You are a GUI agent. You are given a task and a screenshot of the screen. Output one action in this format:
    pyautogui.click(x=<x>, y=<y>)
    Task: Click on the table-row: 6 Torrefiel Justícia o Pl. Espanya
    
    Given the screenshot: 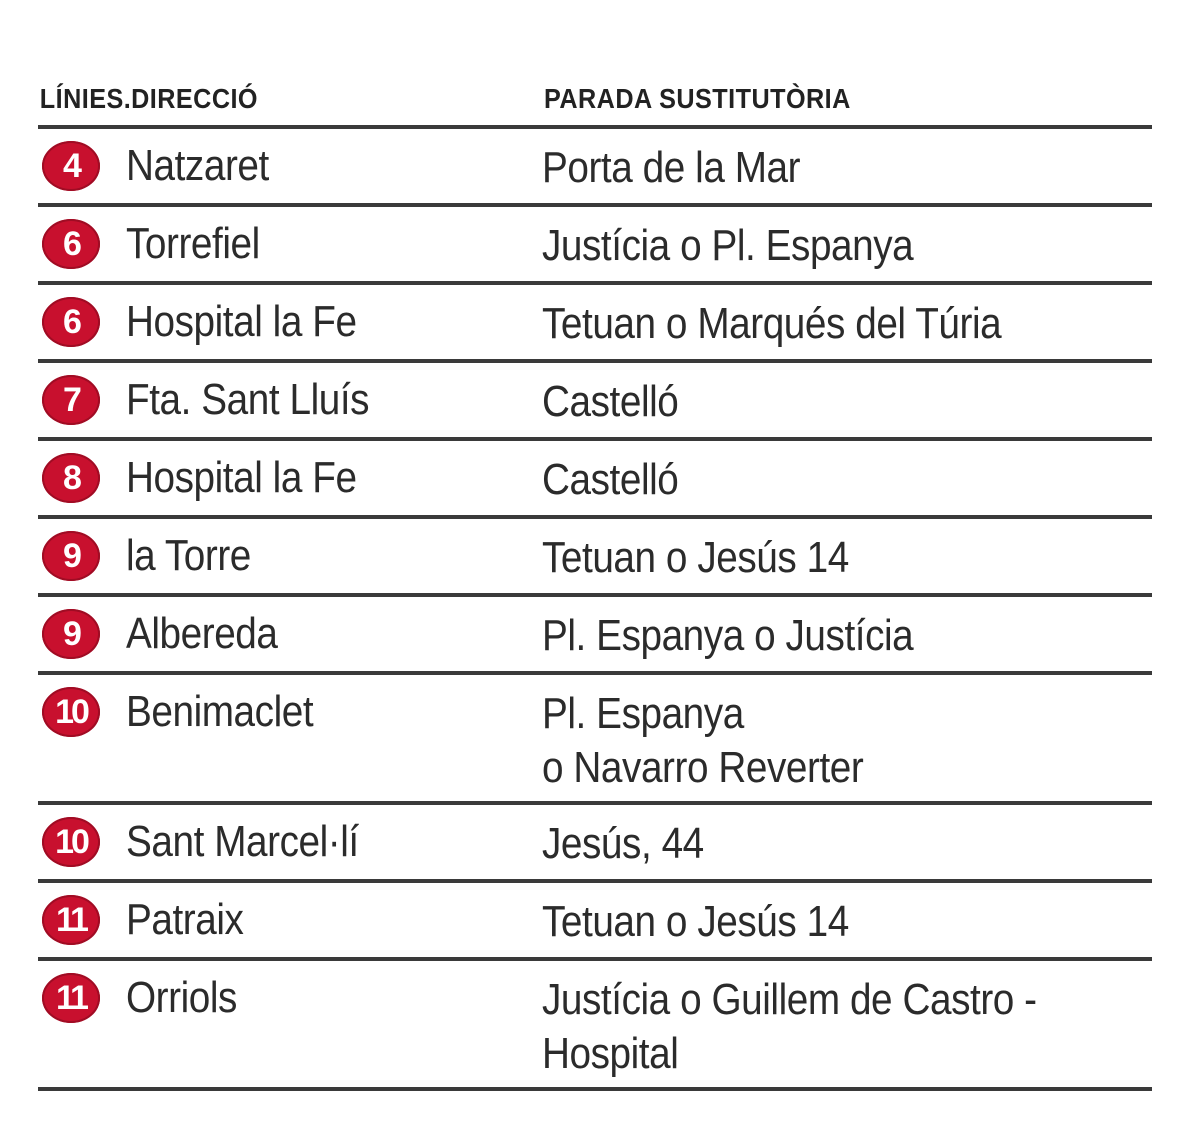 What is the action you would take?
    pyautogui.click(x=595, y=246)
    